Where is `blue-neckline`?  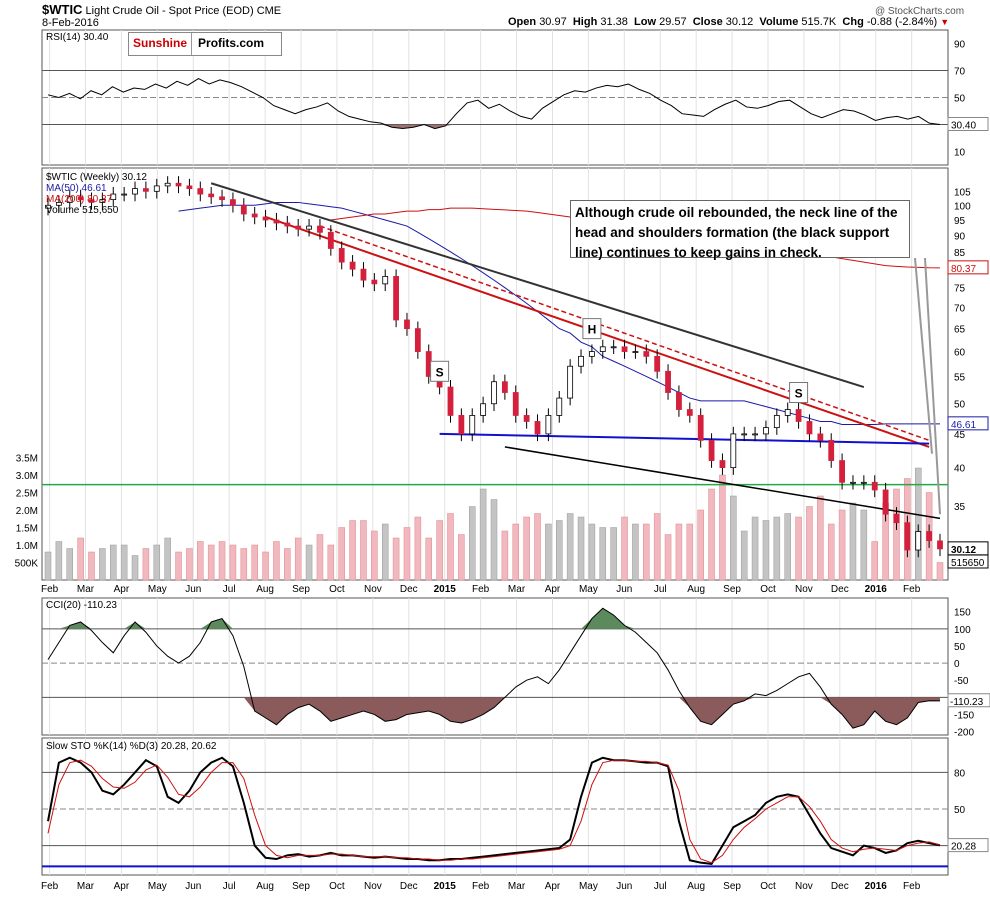 blue-neckline is located at coordinates (684, 438).